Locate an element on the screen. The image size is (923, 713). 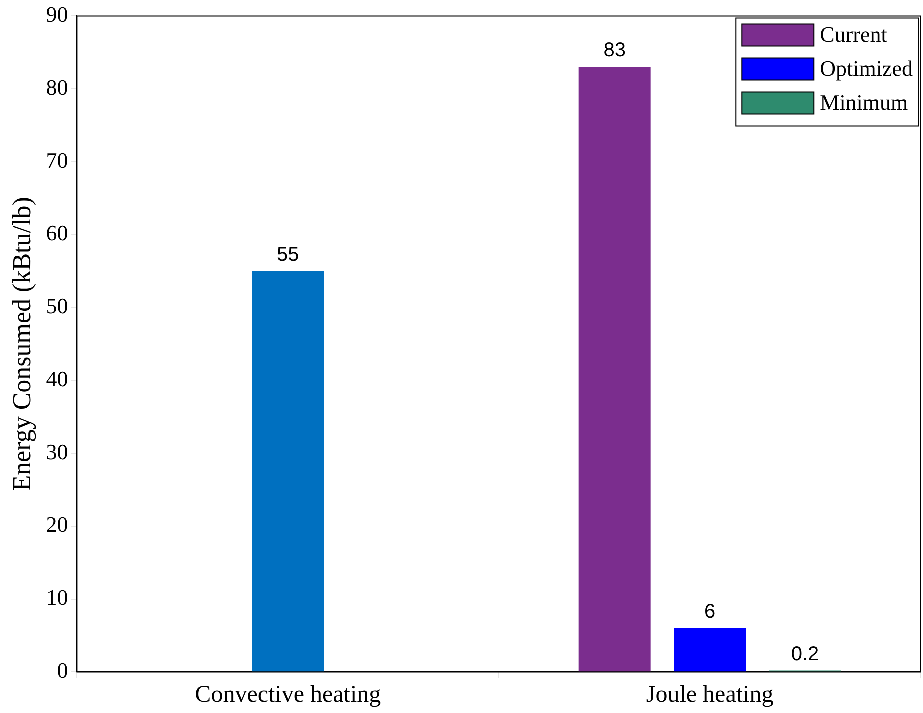
legend-label: Current is located at coordinates (854, 34).